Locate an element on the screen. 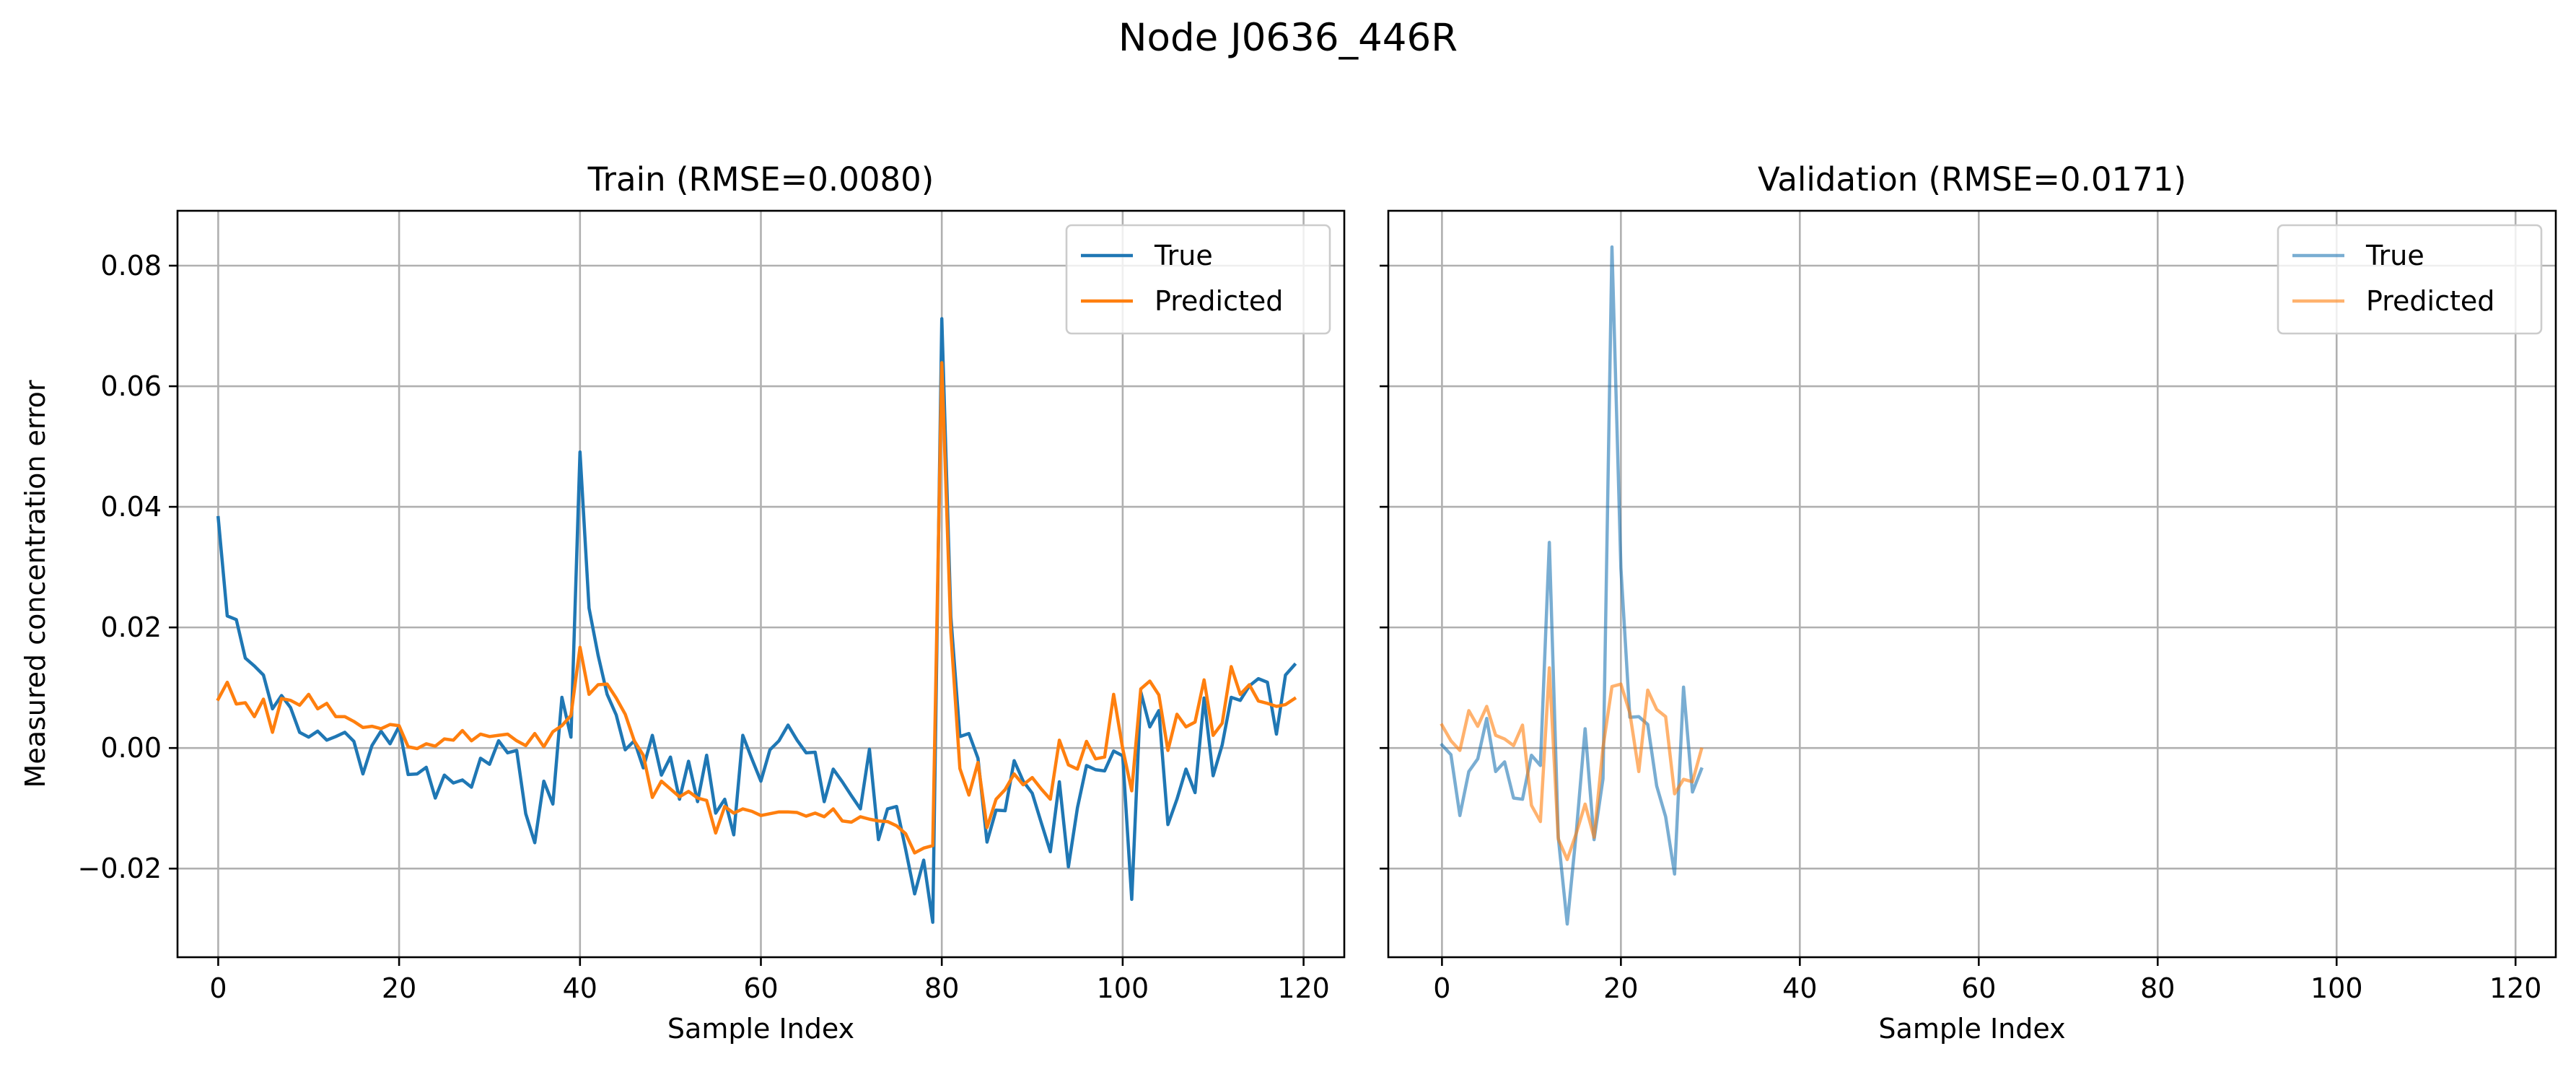 Image resolution: width=2576 pixels, height=1072 pixels. figure-title: Node J0636_446R is located at coordinates (1288, 38).